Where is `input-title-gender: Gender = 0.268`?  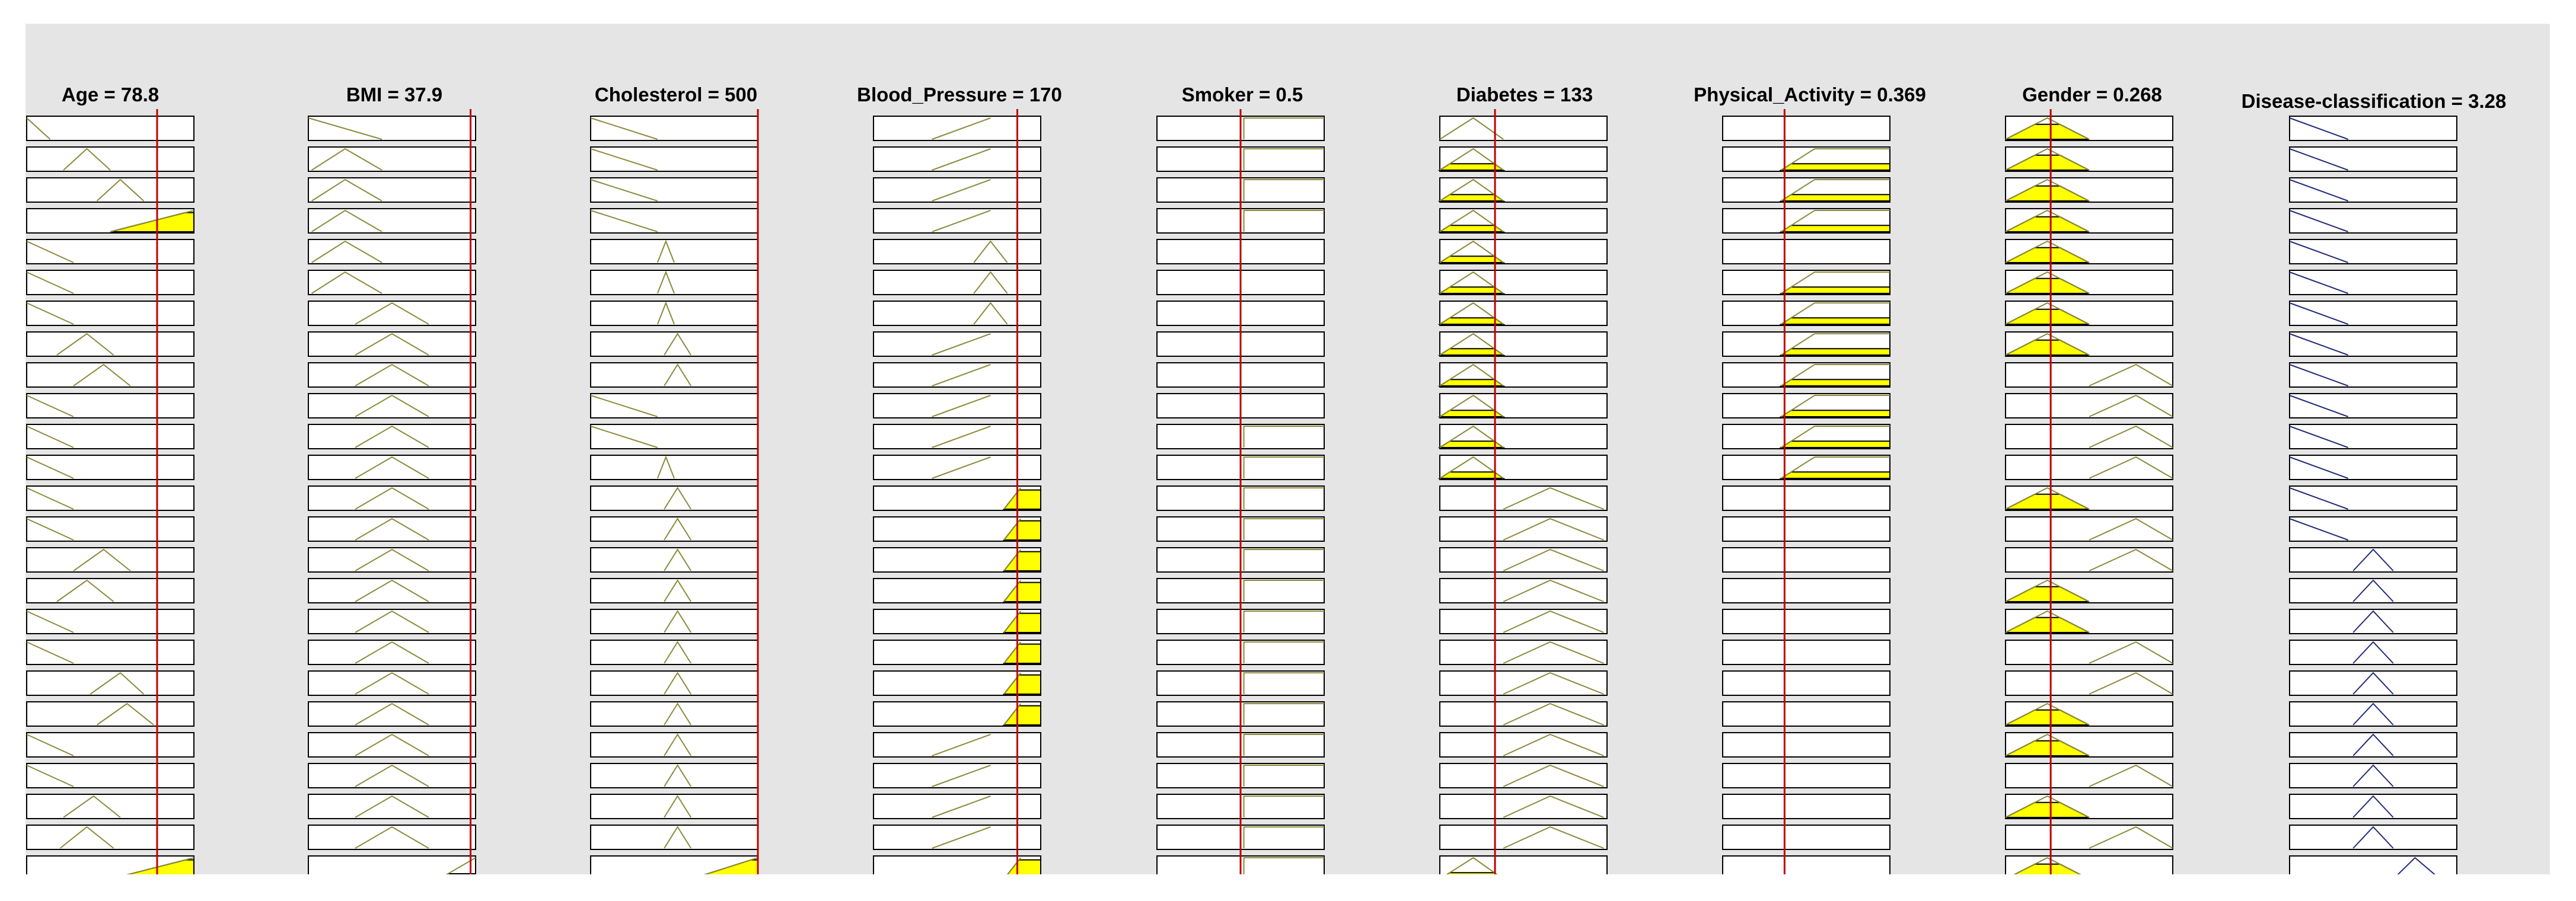 input-title-gender: Gender = 0.268 is located at coordinates (2092, 95).